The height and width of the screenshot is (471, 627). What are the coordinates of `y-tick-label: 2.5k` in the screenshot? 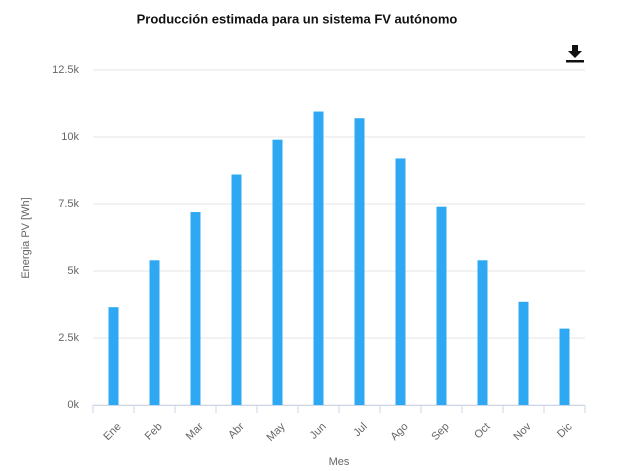 It's located at (68, 338).